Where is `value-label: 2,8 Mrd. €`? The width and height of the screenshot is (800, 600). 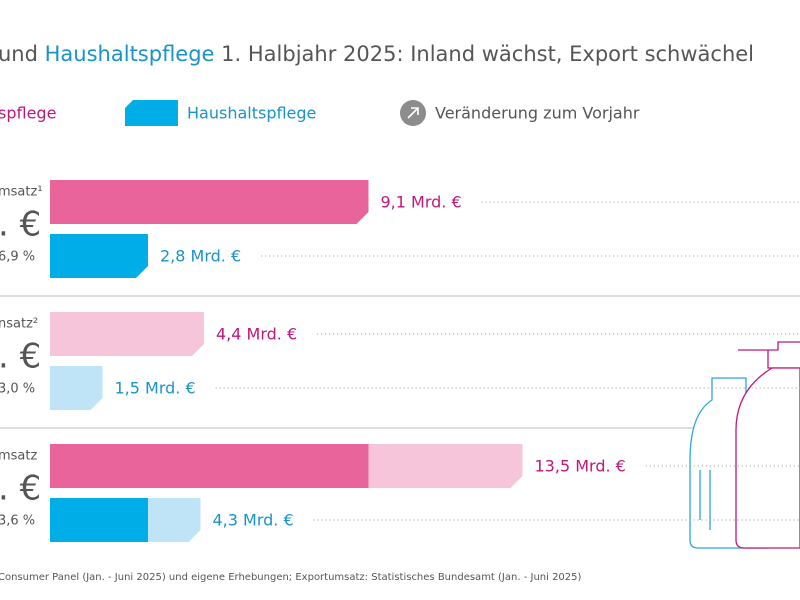 value-label: 2,8 Mrd. € is located at coordinates (200, 256).